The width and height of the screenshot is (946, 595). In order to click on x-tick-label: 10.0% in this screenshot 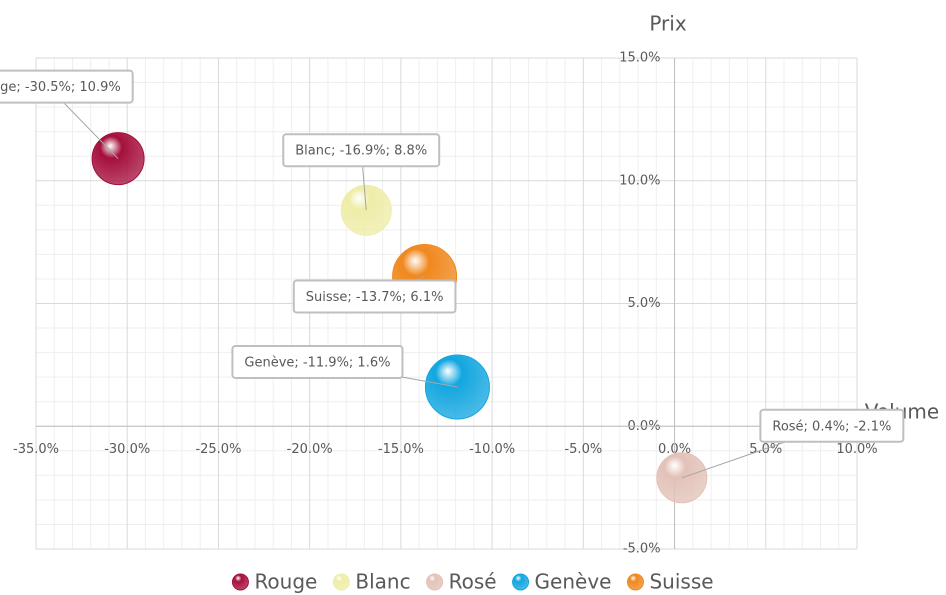, I will do `click(856, 449)`.